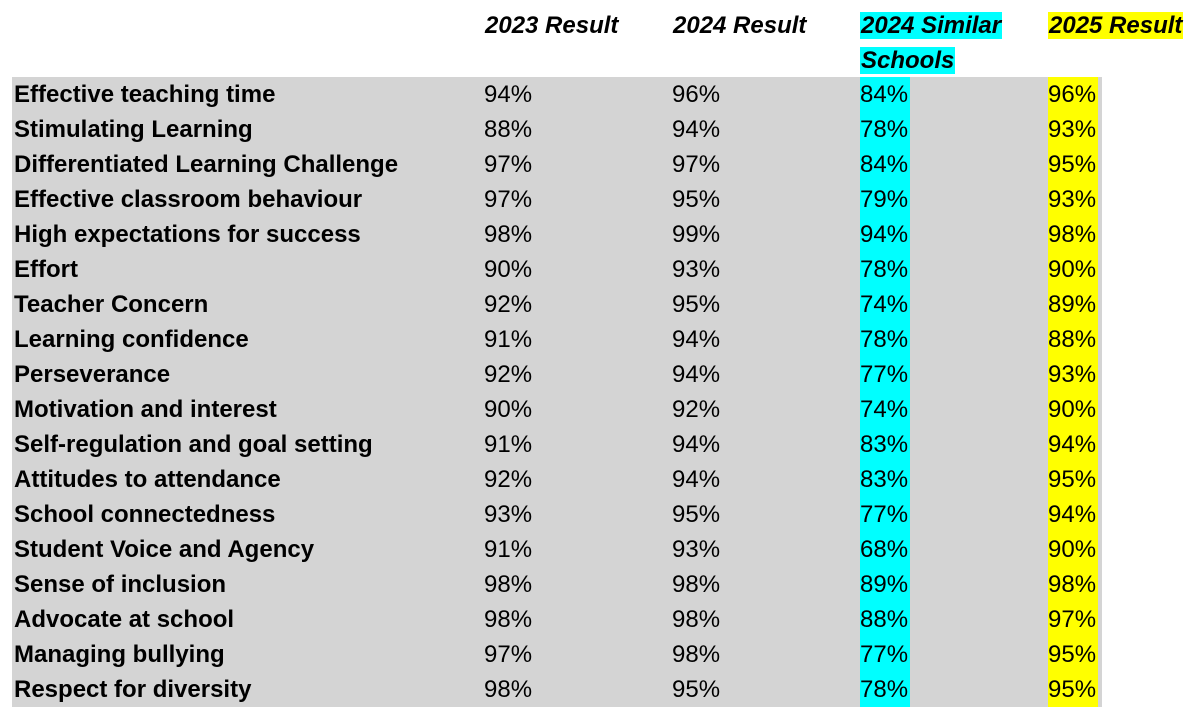 The image size is (1200, 722). What do you see at coordinates (133, 129) in the screenshot?
I see `row-label: Stimulating Learning` at bounding box center [133, 129].